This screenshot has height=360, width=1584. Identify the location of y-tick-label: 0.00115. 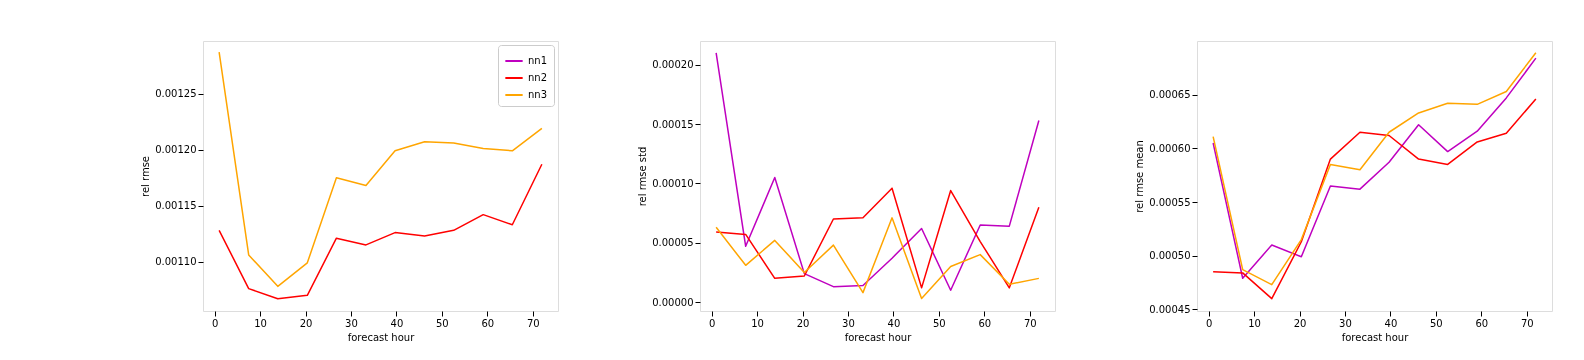
(176, 206).